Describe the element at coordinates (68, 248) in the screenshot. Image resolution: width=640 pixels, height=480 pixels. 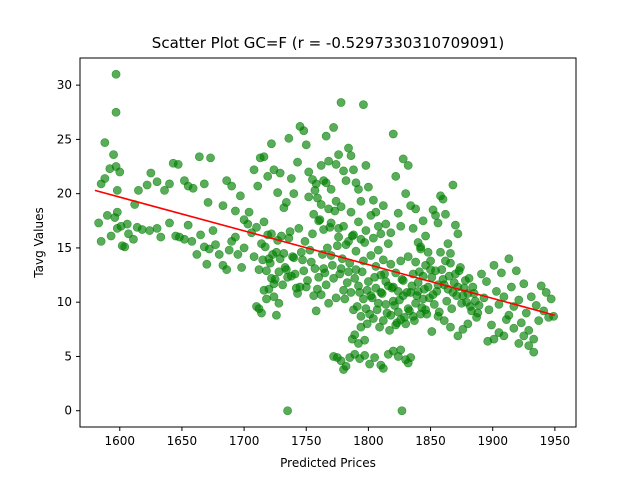
I see `y-axis: 0 5 10 15 20 25 30` at that location.